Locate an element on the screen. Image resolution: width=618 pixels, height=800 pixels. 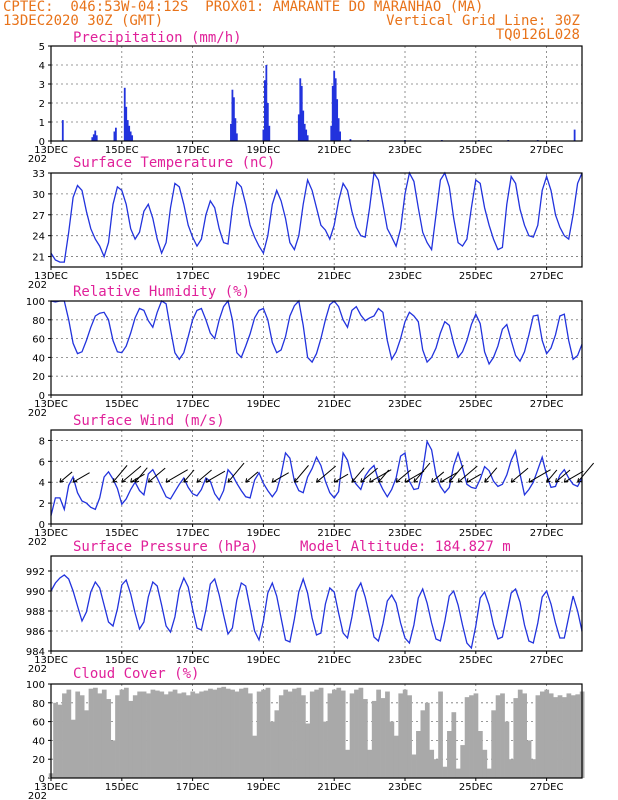
header-grid-line: Vertical Grid Line: 30Z is located at coordinates (483, 21).